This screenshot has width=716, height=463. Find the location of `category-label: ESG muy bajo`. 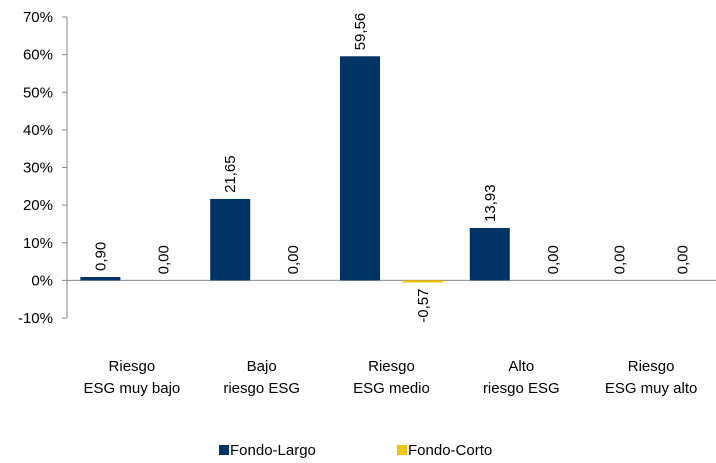

category-label: ESG muy bajo is located at coordinates (132, 388).